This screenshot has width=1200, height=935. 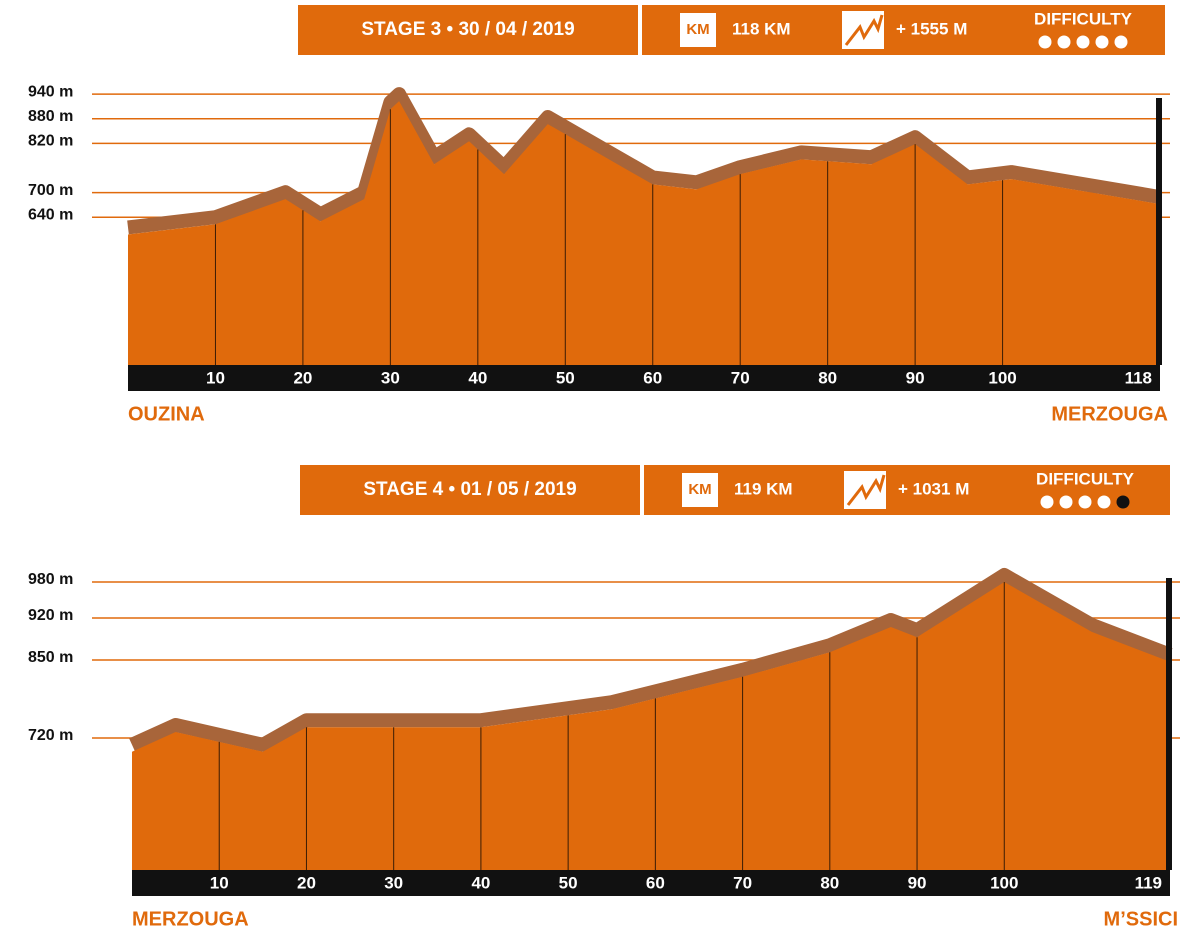 I want to click on y-tick-label: 640 m, so click(x=50, y=214).